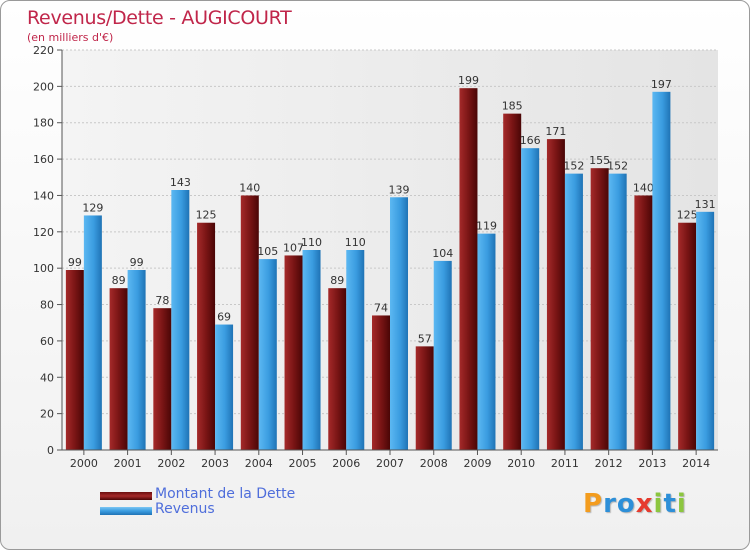 The height and width of the screenshot is (550, 750). What do you see at coordinates (47, 341) in the screenshot?
I see `y-tick-label: 60` at bounding box center [47, 341].